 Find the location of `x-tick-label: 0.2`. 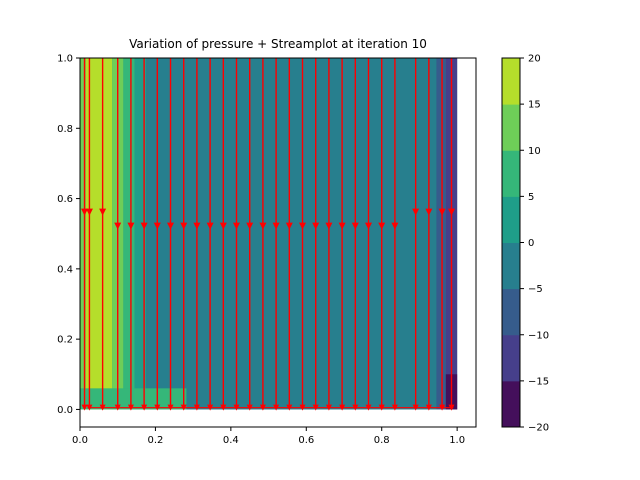

x-tick-label: 0.2 is located at coordinates (155, 440).